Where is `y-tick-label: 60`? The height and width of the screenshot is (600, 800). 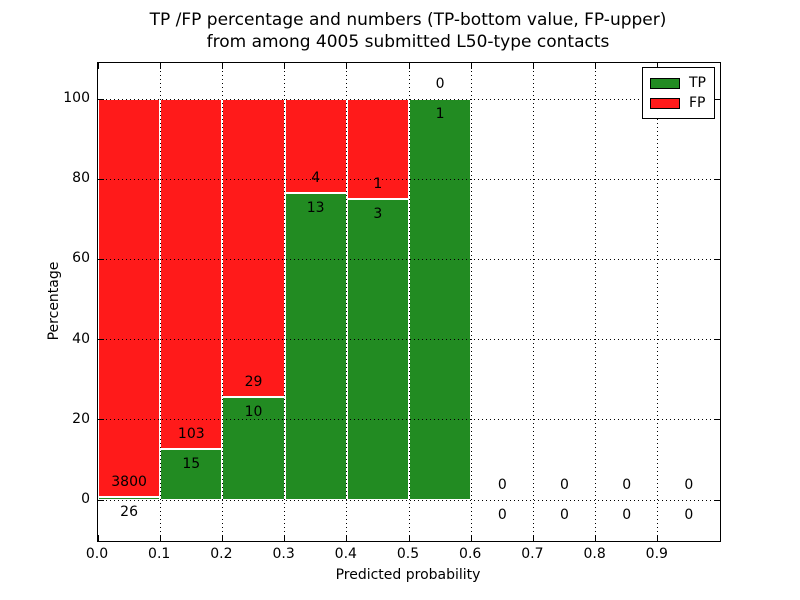 y-tick-label: 60 is located at coordinates (81, 258).